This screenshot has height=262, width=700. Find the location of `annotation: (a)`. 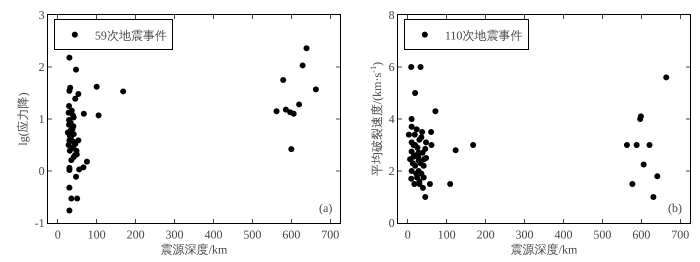

annotation: (a) is located at coordinates (325, 208).